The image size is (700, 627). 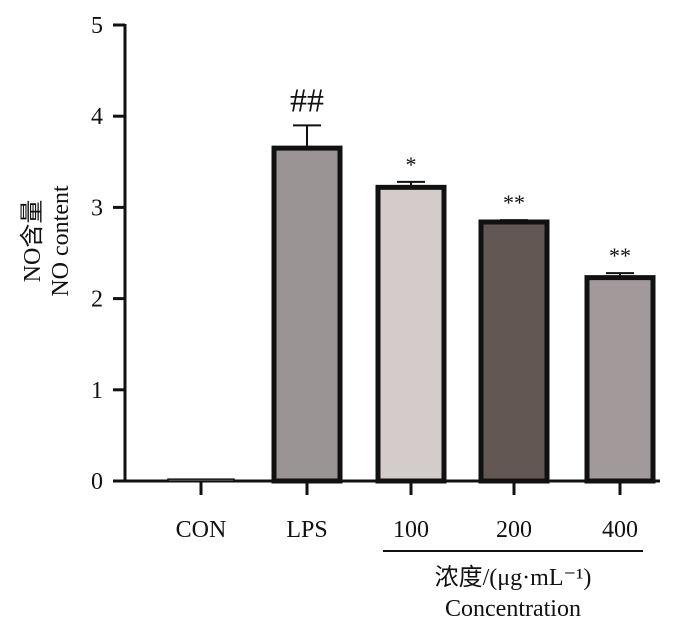 What do you see at coordinates (306, 530) in the screenshot?
I see `x-tick-label-LPS: LPS` at bounding box center [306, 530].